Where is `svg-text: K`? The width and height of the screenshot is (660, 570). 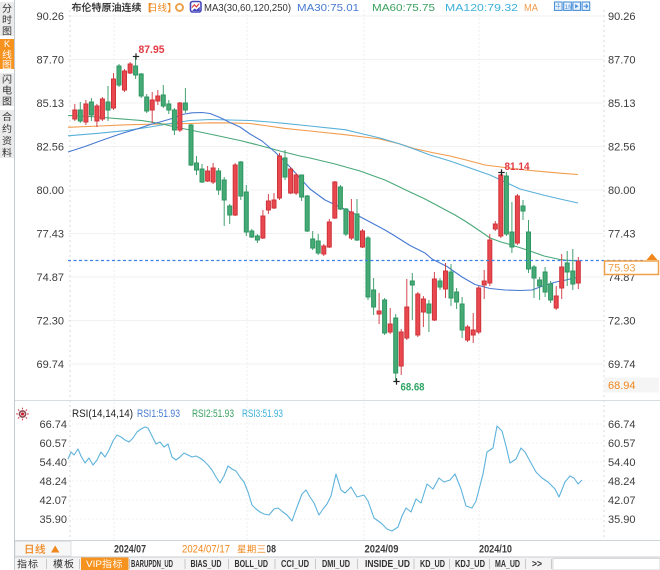 svg-text: K is located at coordinates (7, 44).